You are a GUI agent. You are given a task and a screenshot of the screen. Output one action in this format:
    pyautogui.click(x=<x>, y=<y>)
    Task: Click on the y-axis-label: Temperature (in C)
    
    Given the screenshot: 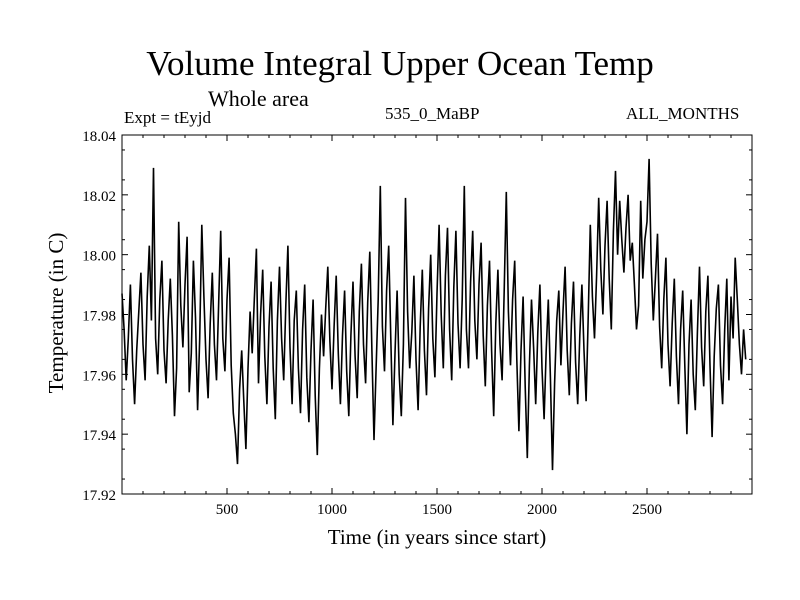 What is the action you would take?
    pyautogui.click(x=56, y=313)
    